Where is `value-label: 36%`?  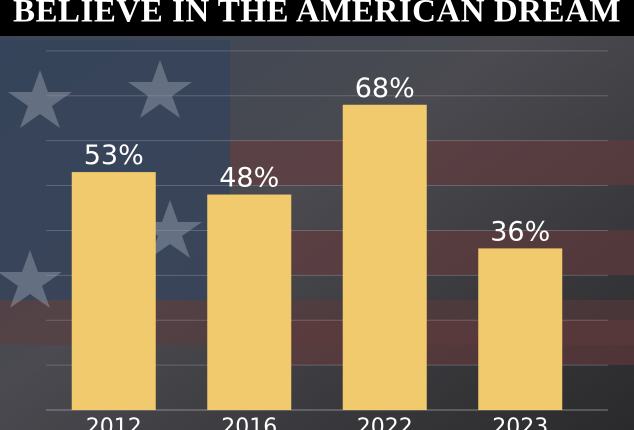 value-label: 36% is located at coordinates (520, 231).